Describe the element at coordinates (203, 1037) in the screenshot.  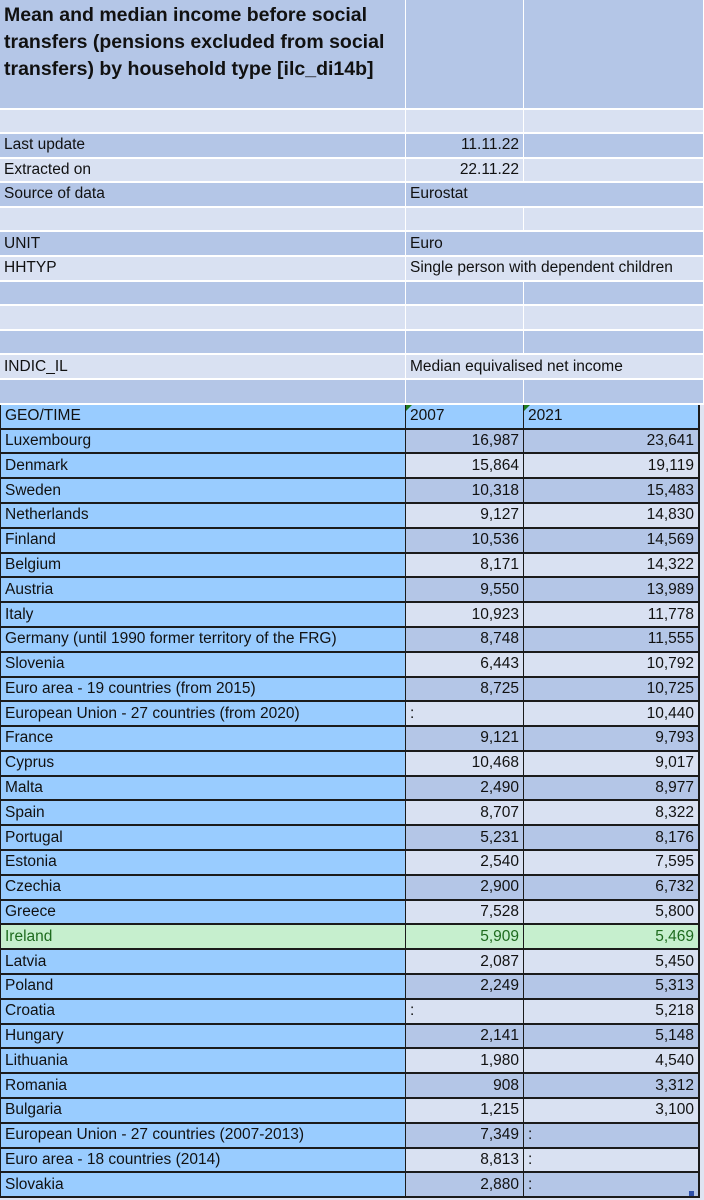
I see `geo-cell: Hungary` at that location.